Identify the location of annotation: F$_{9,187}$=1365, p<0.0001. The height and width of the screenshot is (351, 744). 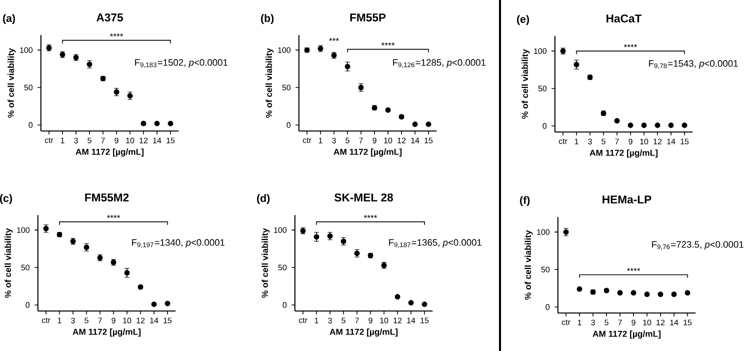
(435, 243).